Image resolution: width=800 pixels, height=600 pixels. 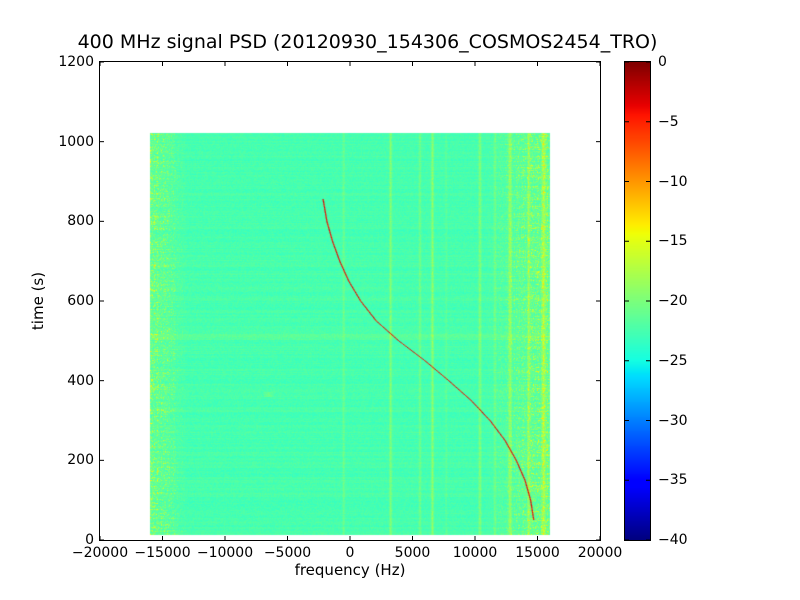 I want to click on y-axis-label: time (s), so click(x=38, y=301).